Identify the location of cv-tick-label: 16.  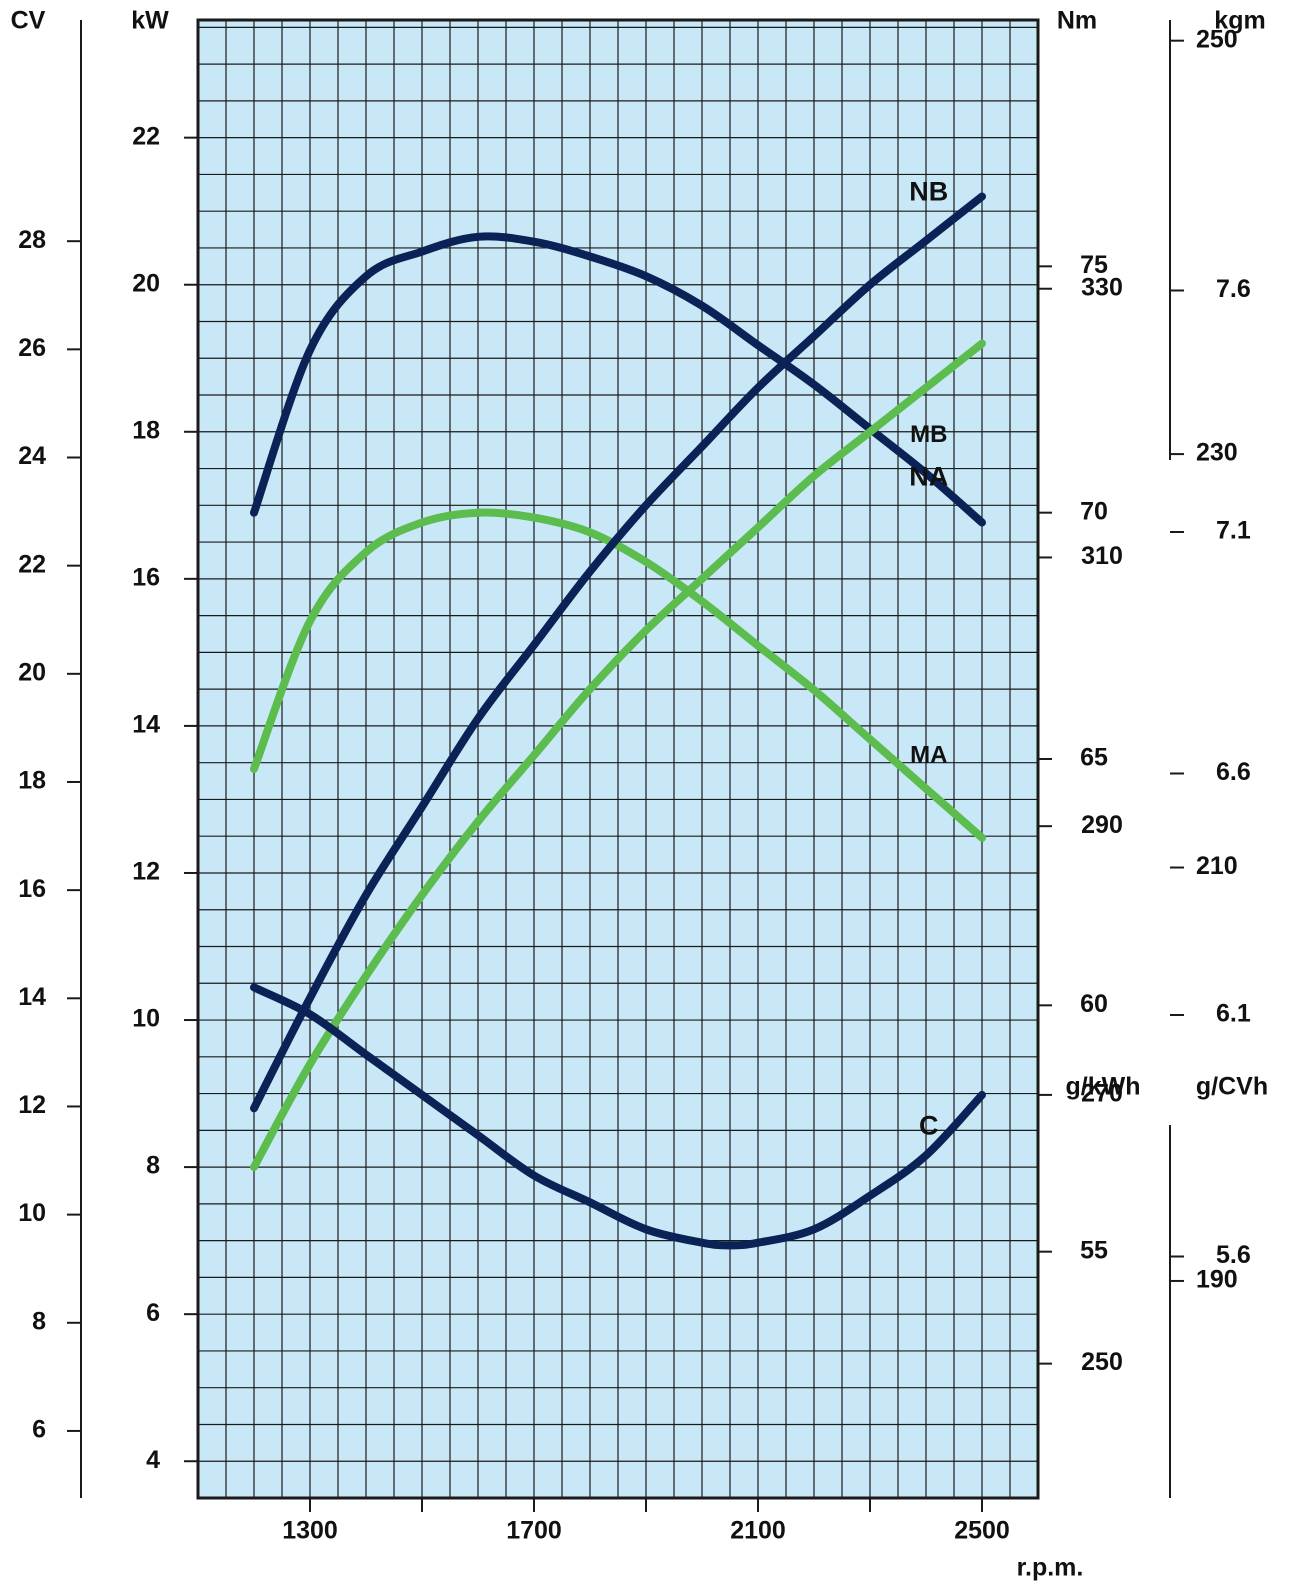
(32, 889).